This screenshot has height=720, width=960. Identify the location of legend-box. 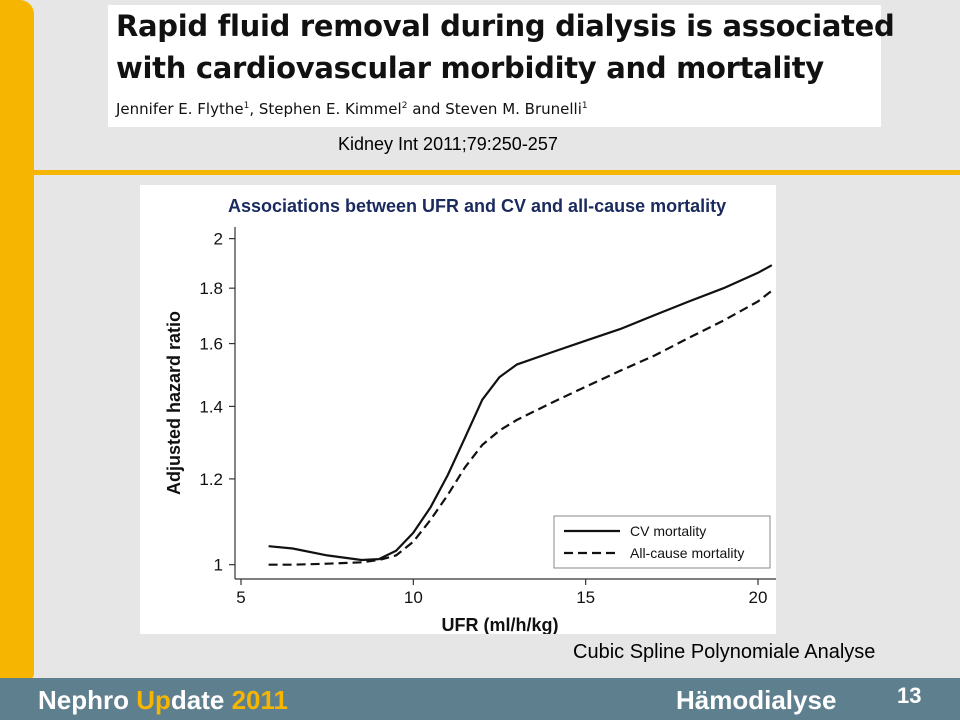
(662, 542).